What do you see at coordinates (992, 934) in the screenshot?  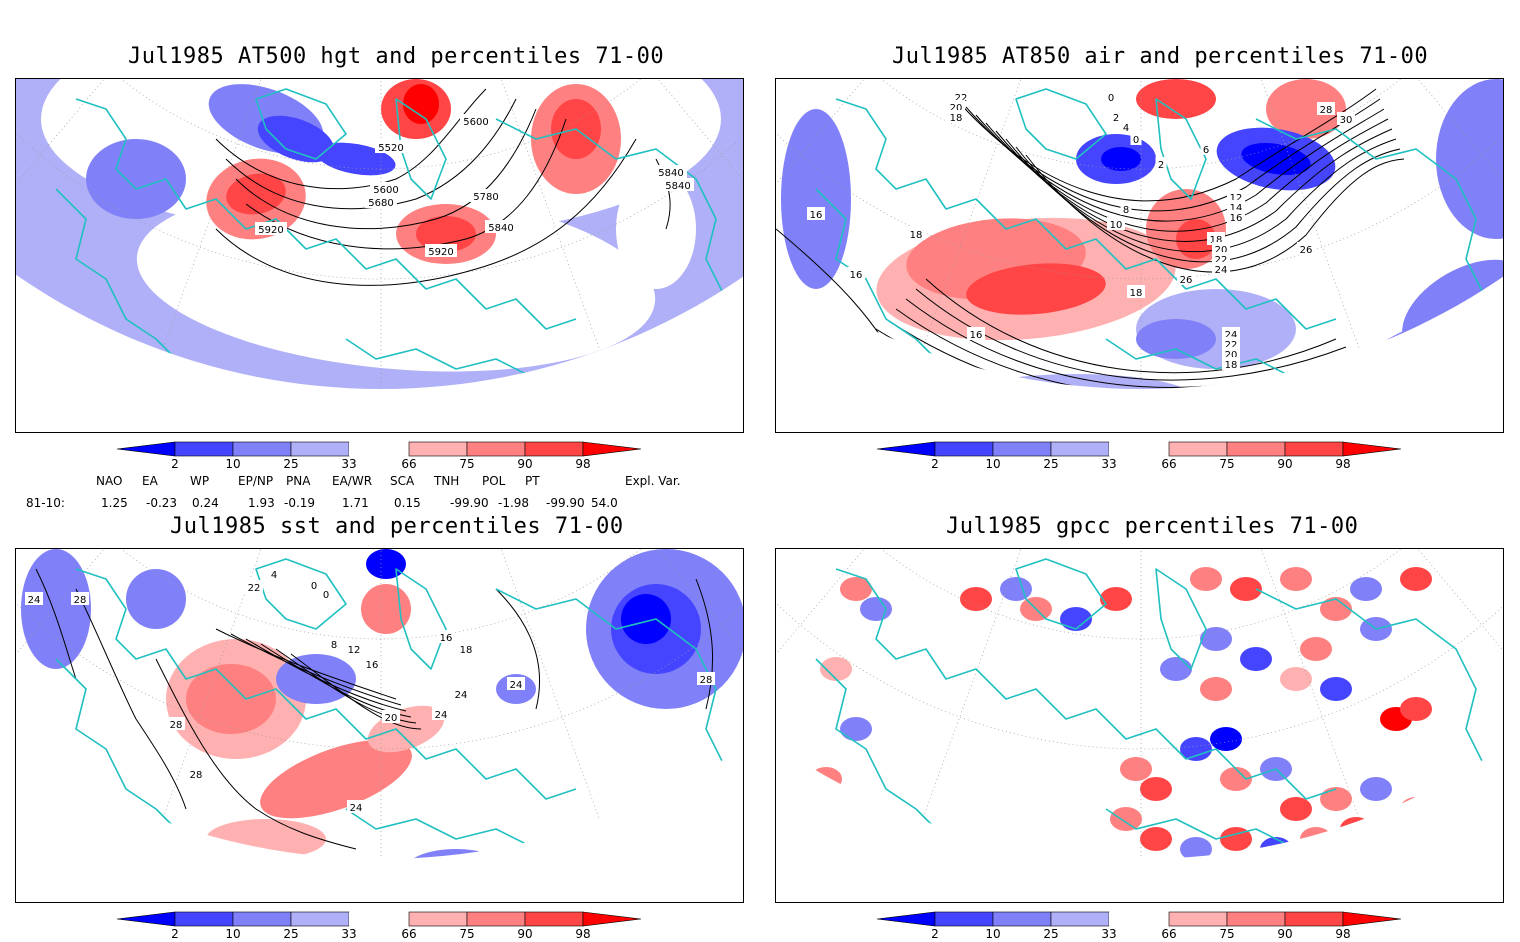 I see `colorbar-tick-label: 10` at bounding box center [992, 934].